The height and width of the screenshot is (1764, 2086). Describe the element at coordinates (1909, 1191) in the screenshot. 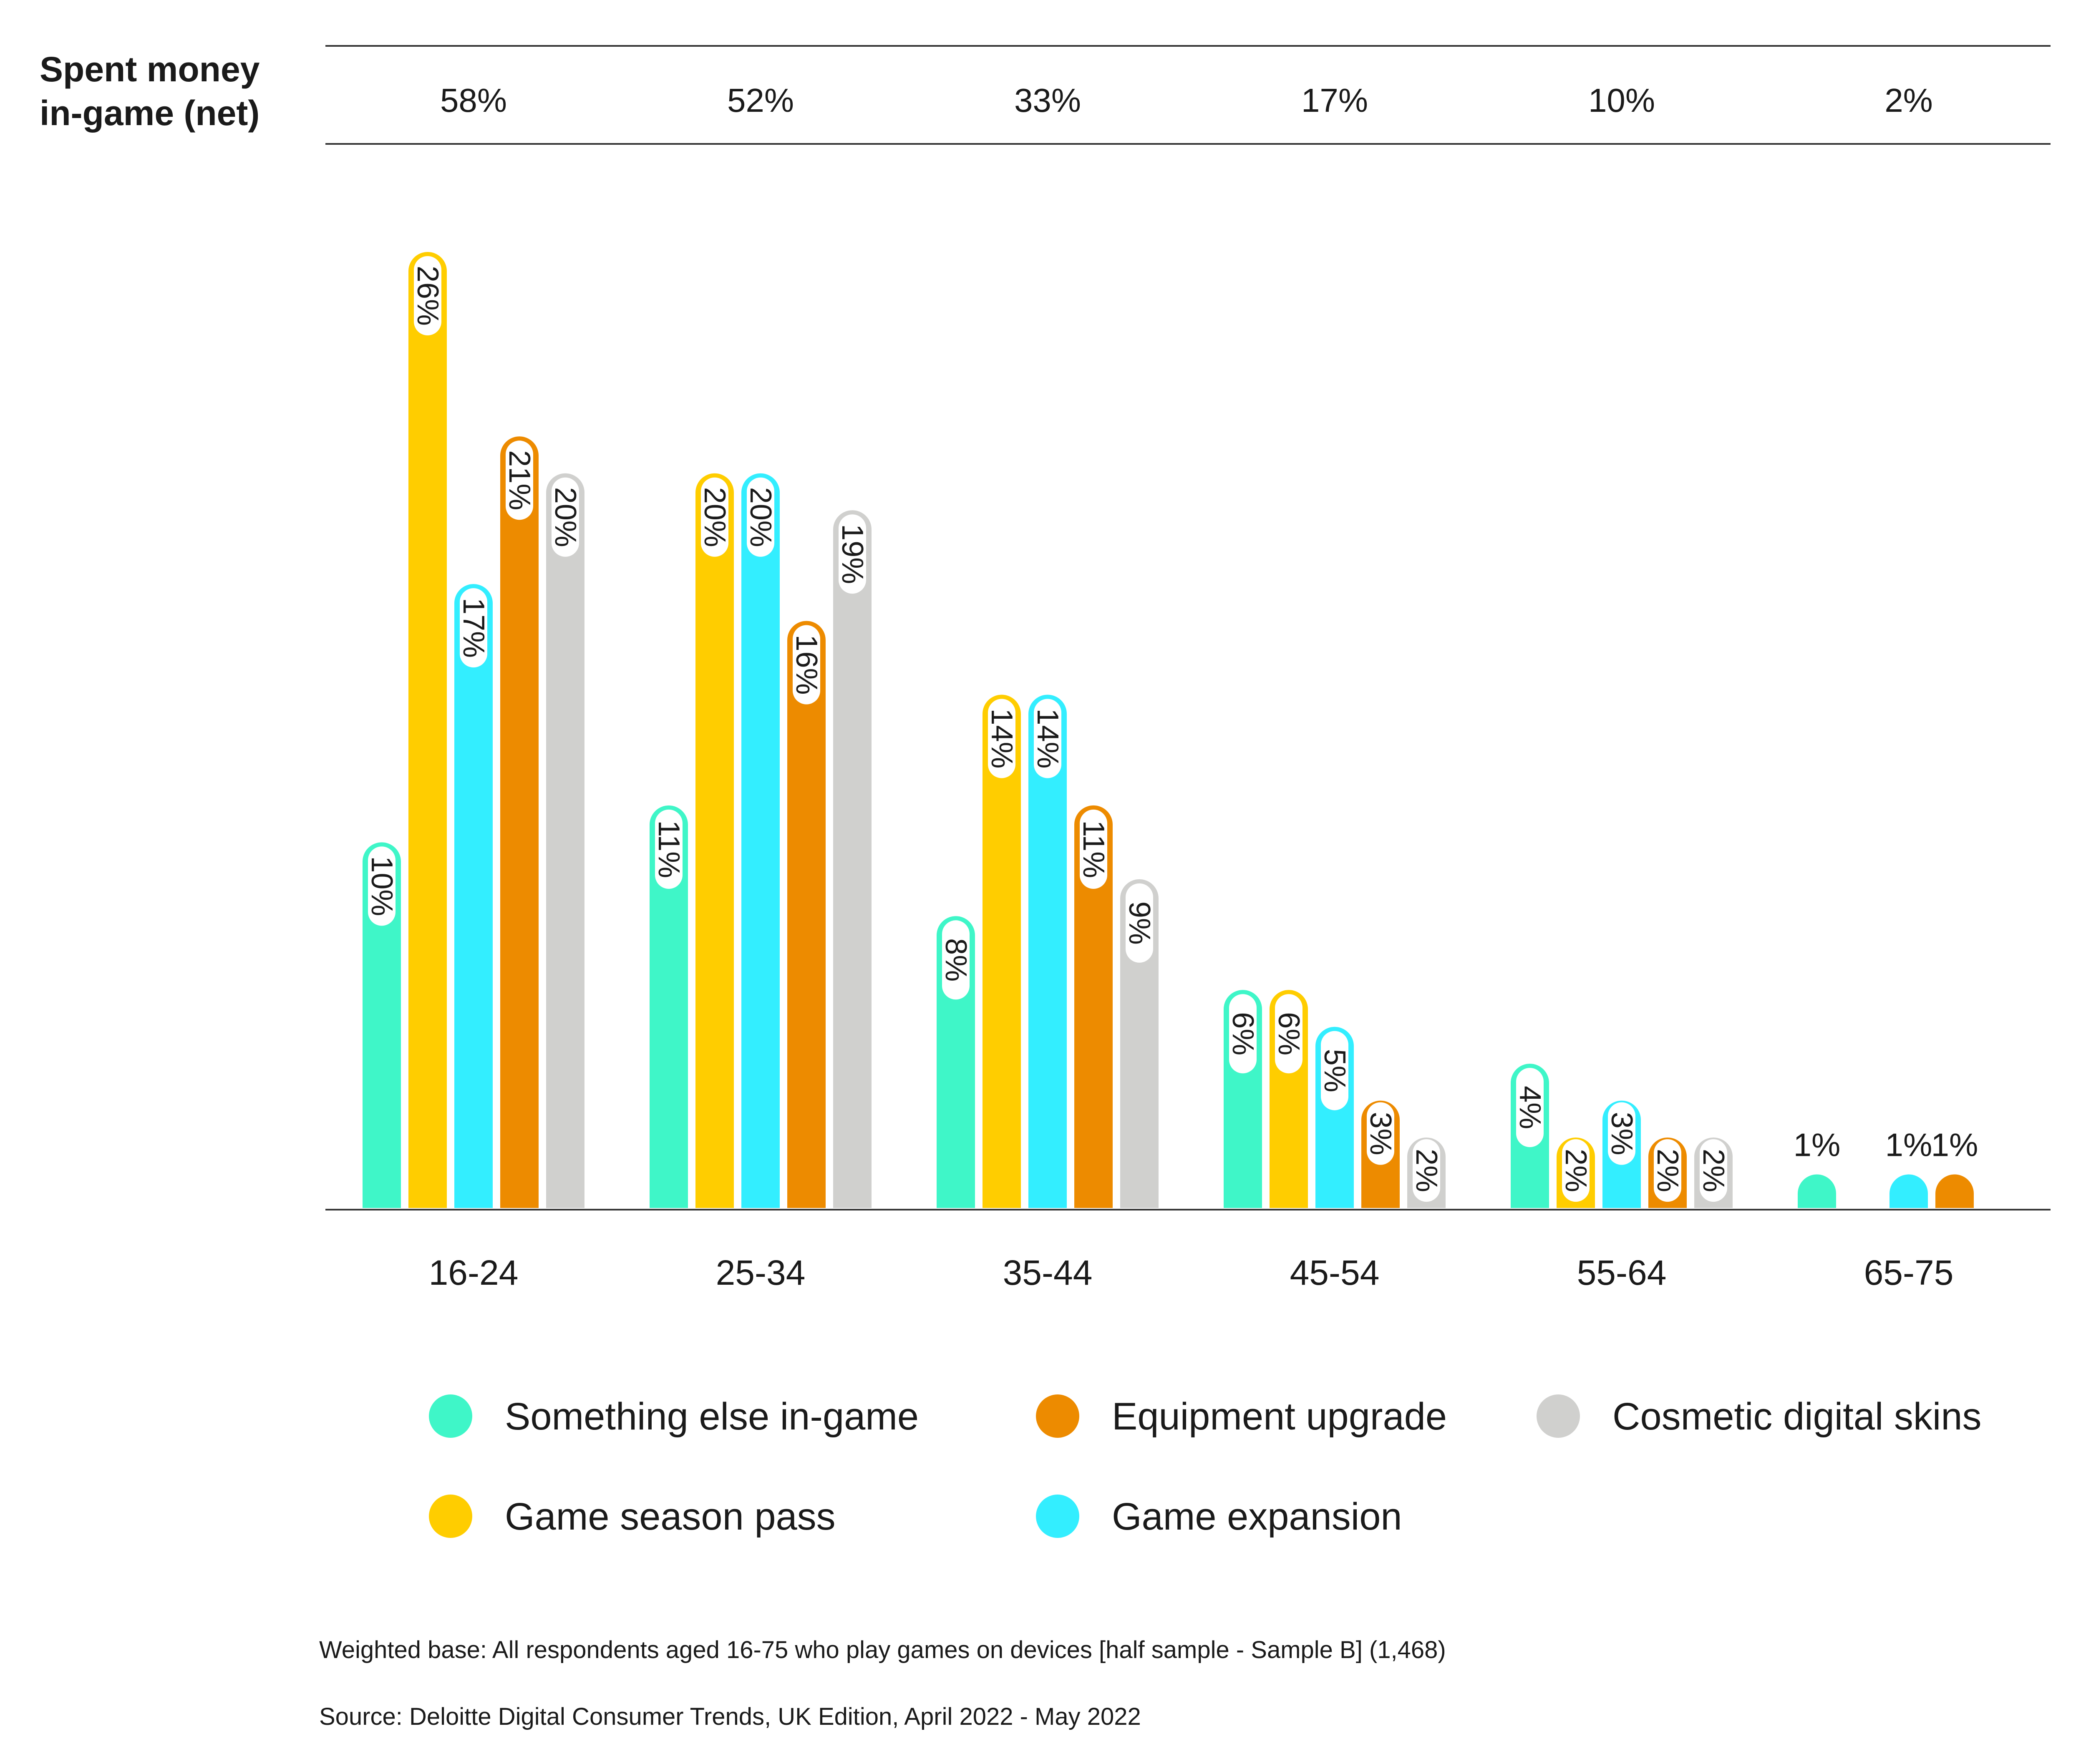

I see `bar-65-75-game-expansion` at that location.